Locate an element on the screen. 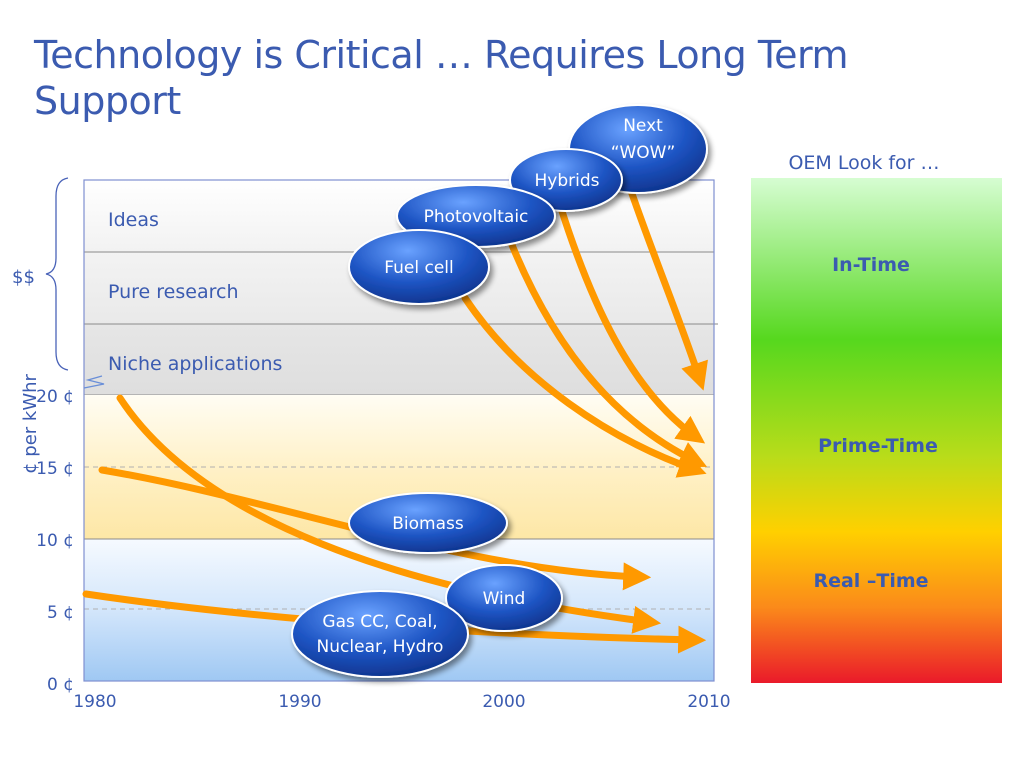 This screenshot has width=1024, height=768. bubble-label: Photovoltaic is located at coordinates (476, 217).